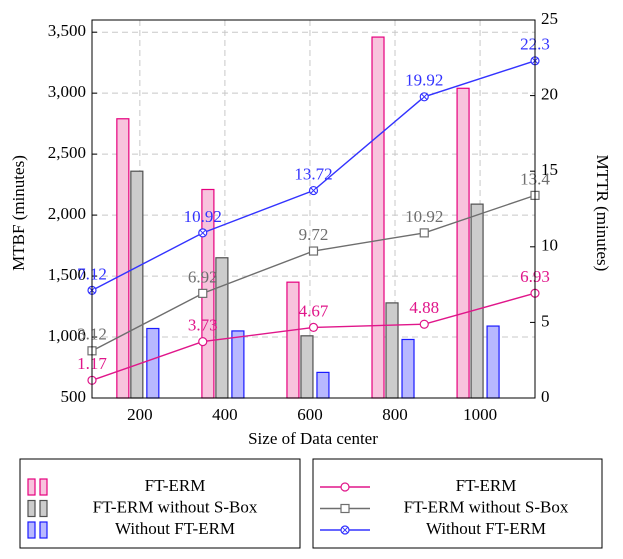 Image resolution: width=623 pixels, height=559 pixels. Describe the element at coordinates (424, 307) in the screenshot. I see `data-label: 4.88` at that location.